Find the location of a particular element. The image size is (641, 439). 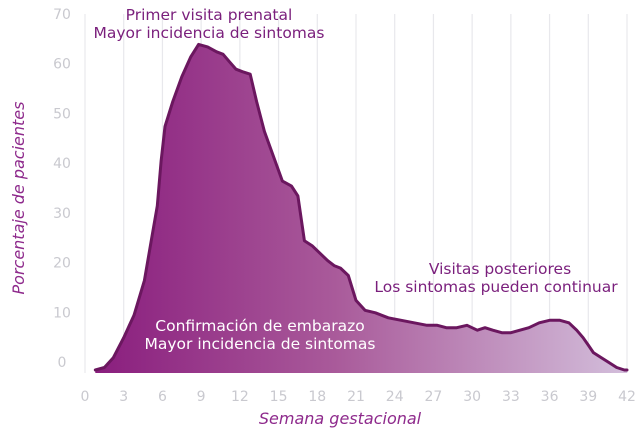

x-tick-label-33: 33 is located at coordinates (511, 397).